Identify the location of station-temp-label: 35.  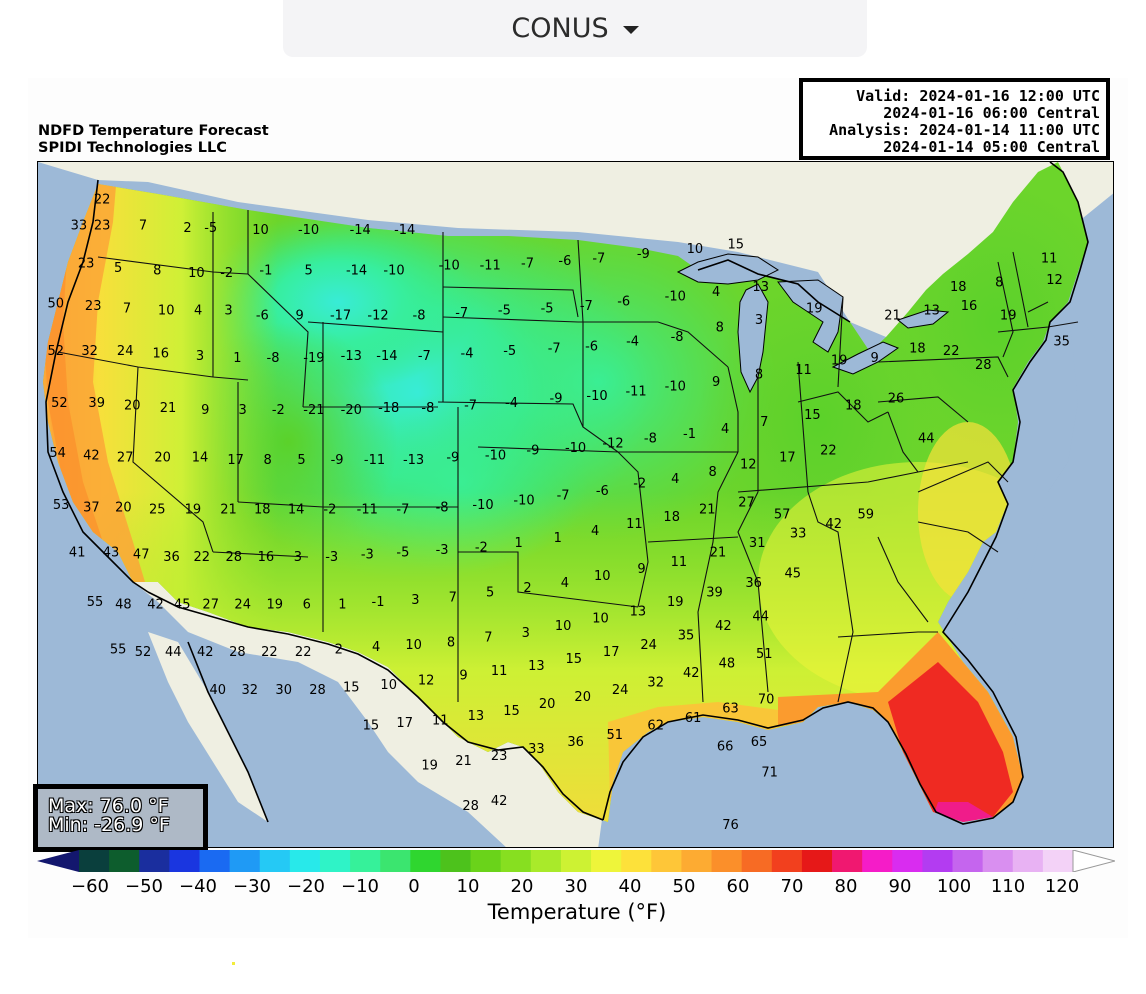
(1061, 342).